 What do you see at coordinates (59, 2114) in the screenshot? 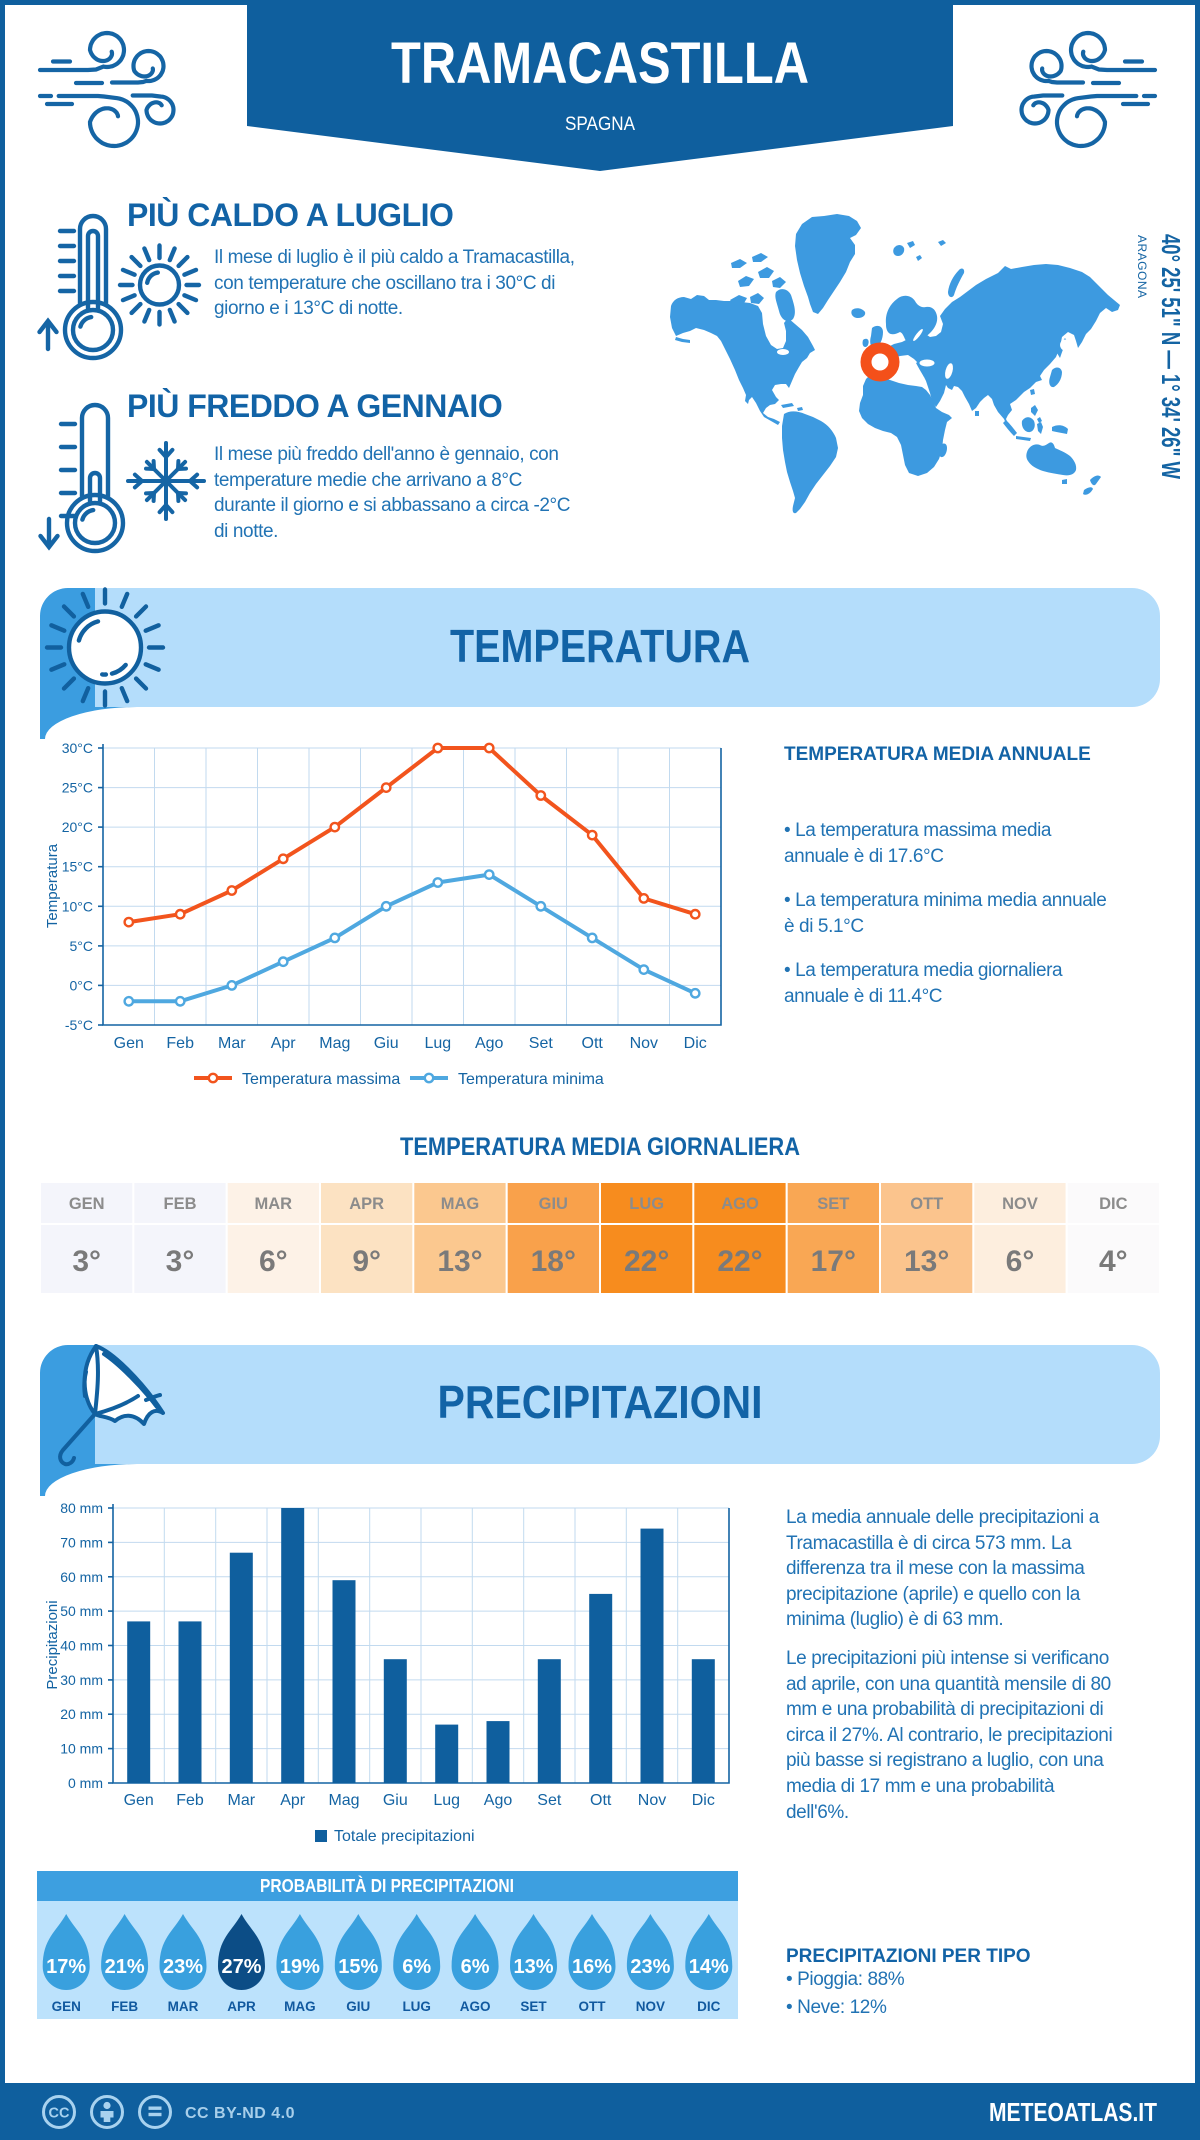
I see `svg-text: CC` at bounding box center [59, 2114].